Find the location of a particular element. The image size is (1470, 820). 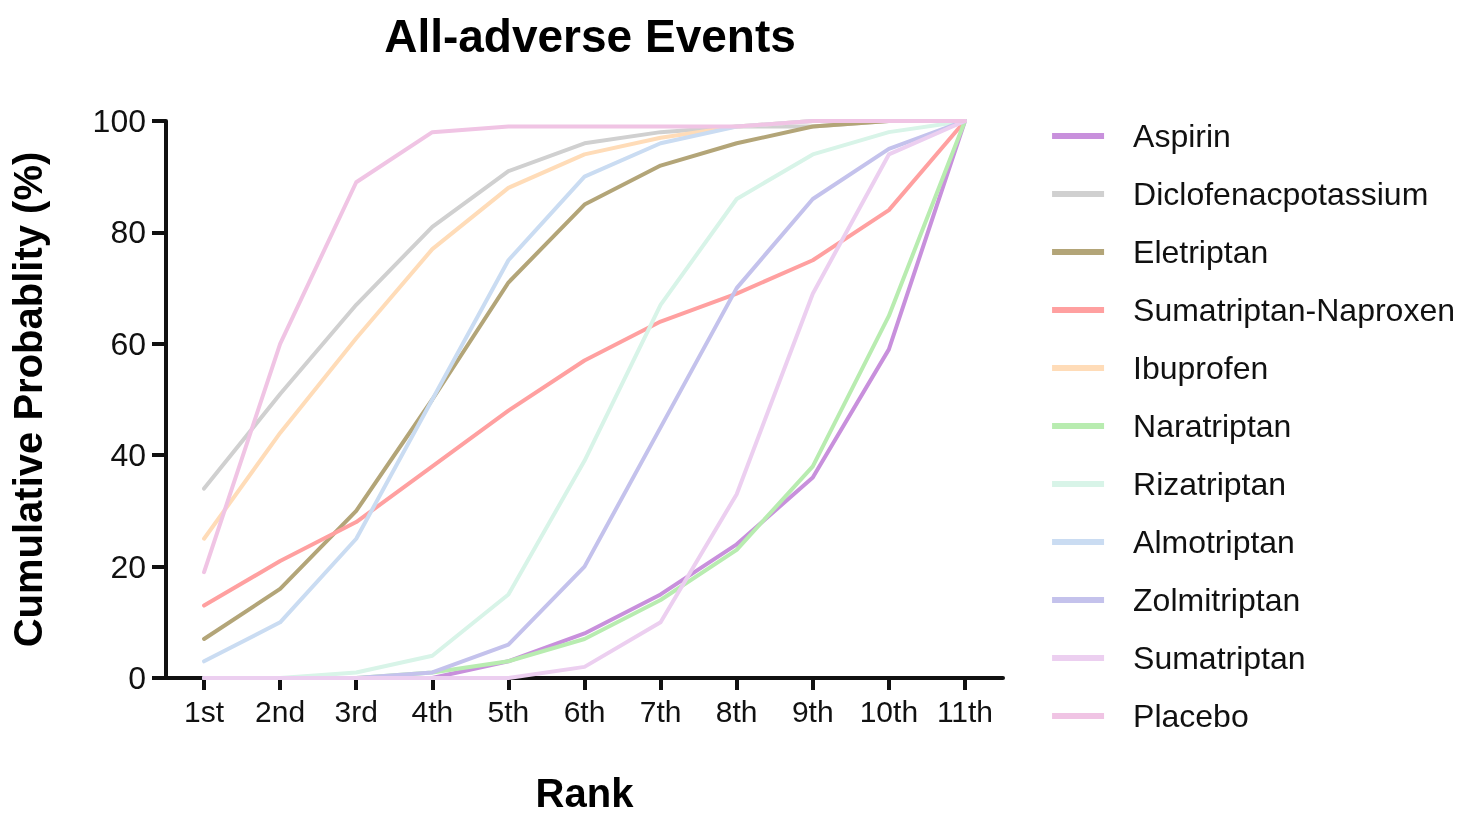

x-tick-label: 10th is located at coordinates (889, 711).